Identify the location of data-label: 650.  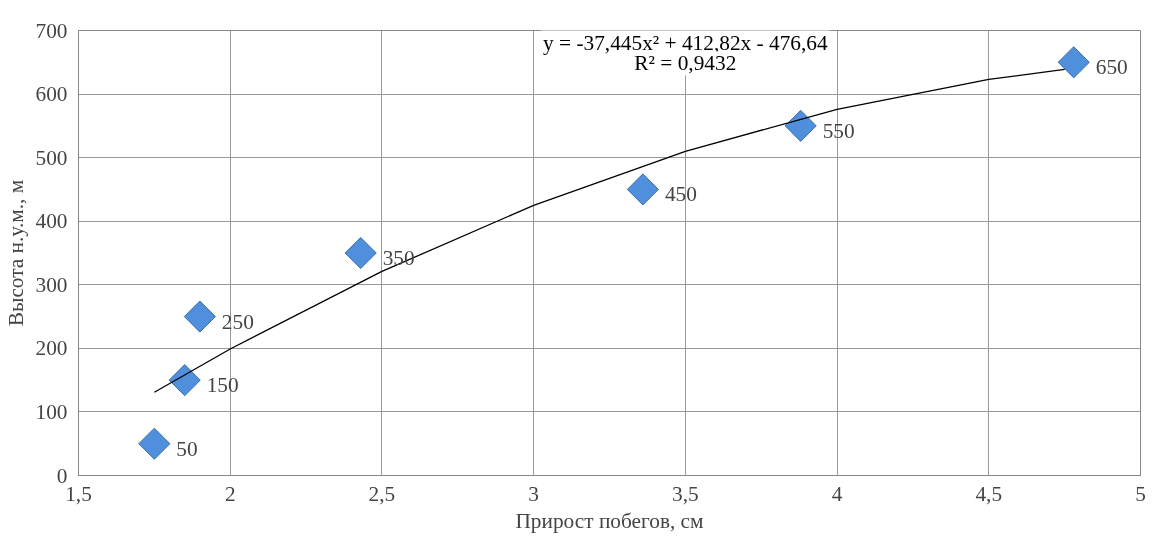
(1111, 67).